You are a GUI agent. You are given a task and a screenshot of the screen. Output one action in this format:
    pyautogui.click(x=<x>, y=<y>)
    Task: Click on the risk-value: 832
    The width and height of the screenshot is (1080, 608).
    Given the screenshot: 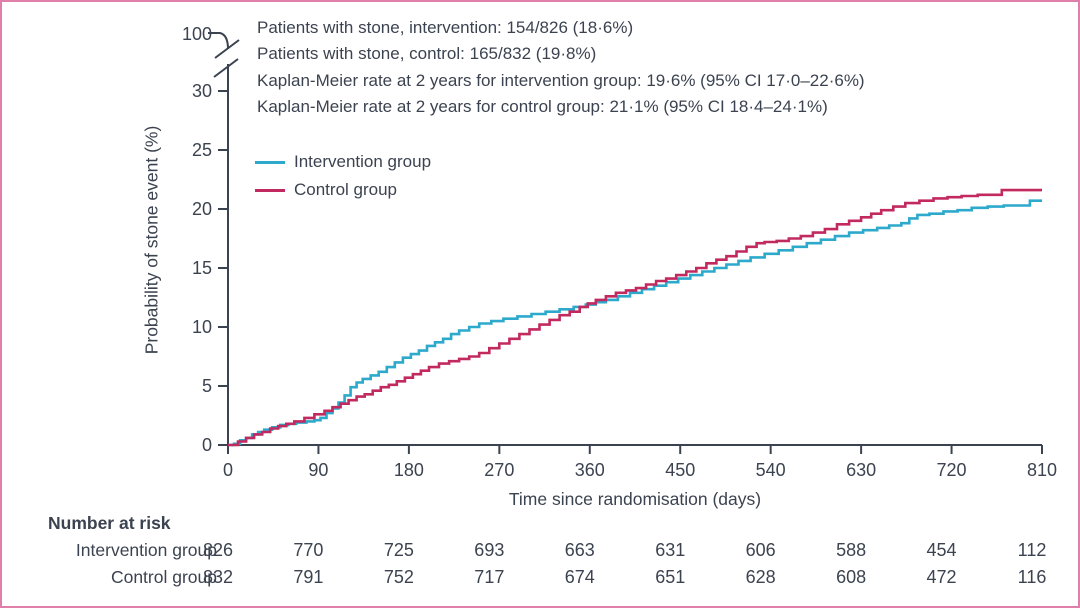 What is the action you would take?
    pyautogui.click(x=218, y=577)
    